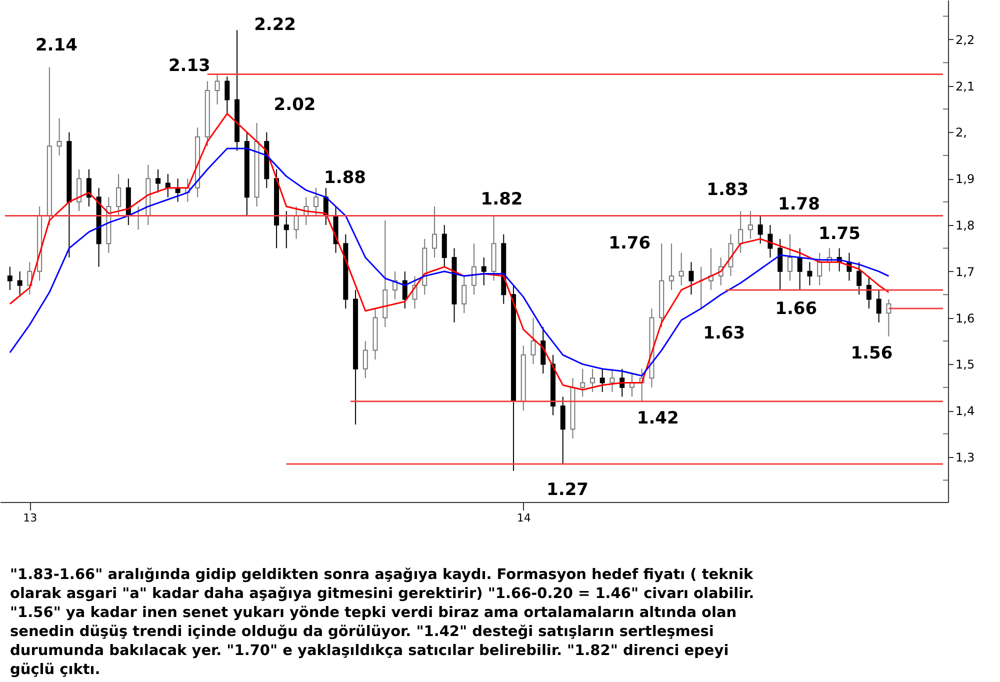 This screenshot has height=682, width=1000. What do you see at coordinates (727, 190) in the screenshot?
I see `annotation: 1.83` at bounding box center [727, 190].